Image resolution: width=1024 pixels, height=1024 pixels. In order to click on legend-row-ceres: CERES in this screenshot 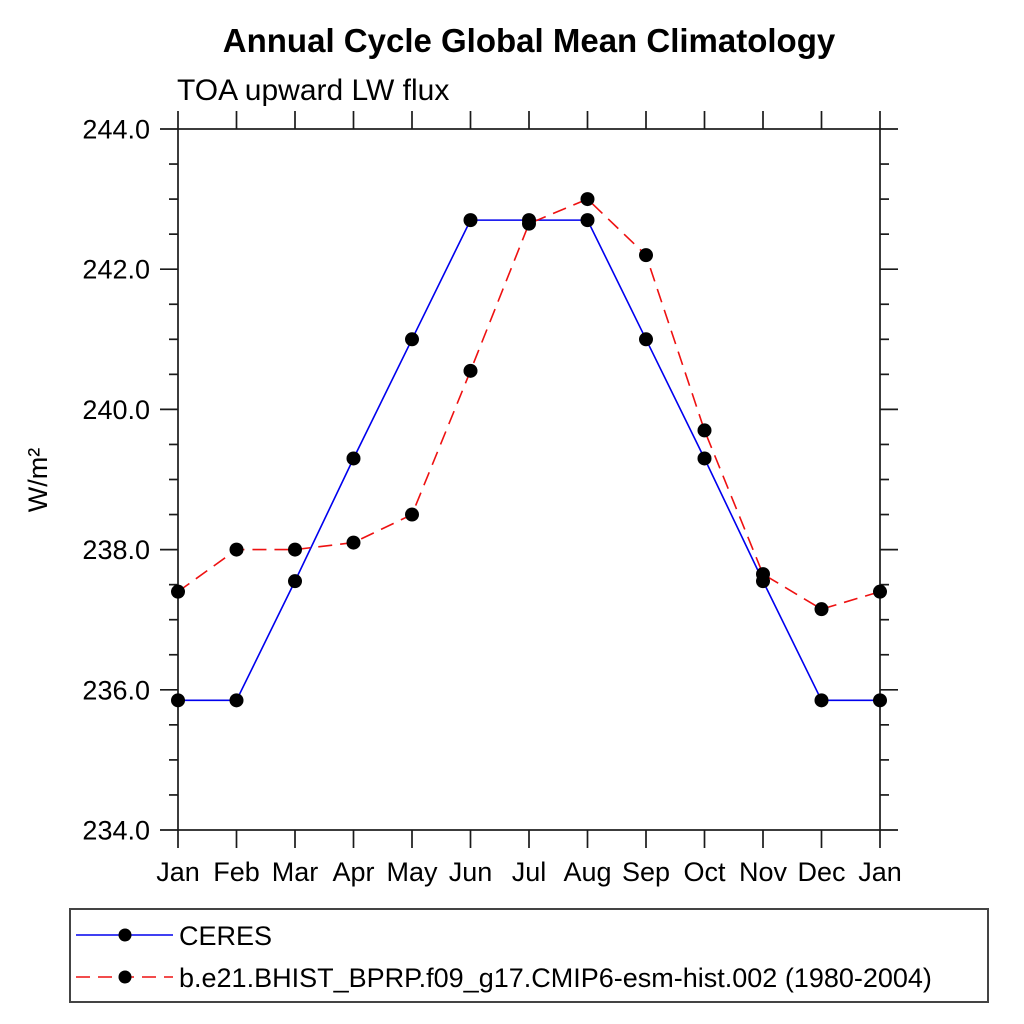, I will do `click(174, 936)`.